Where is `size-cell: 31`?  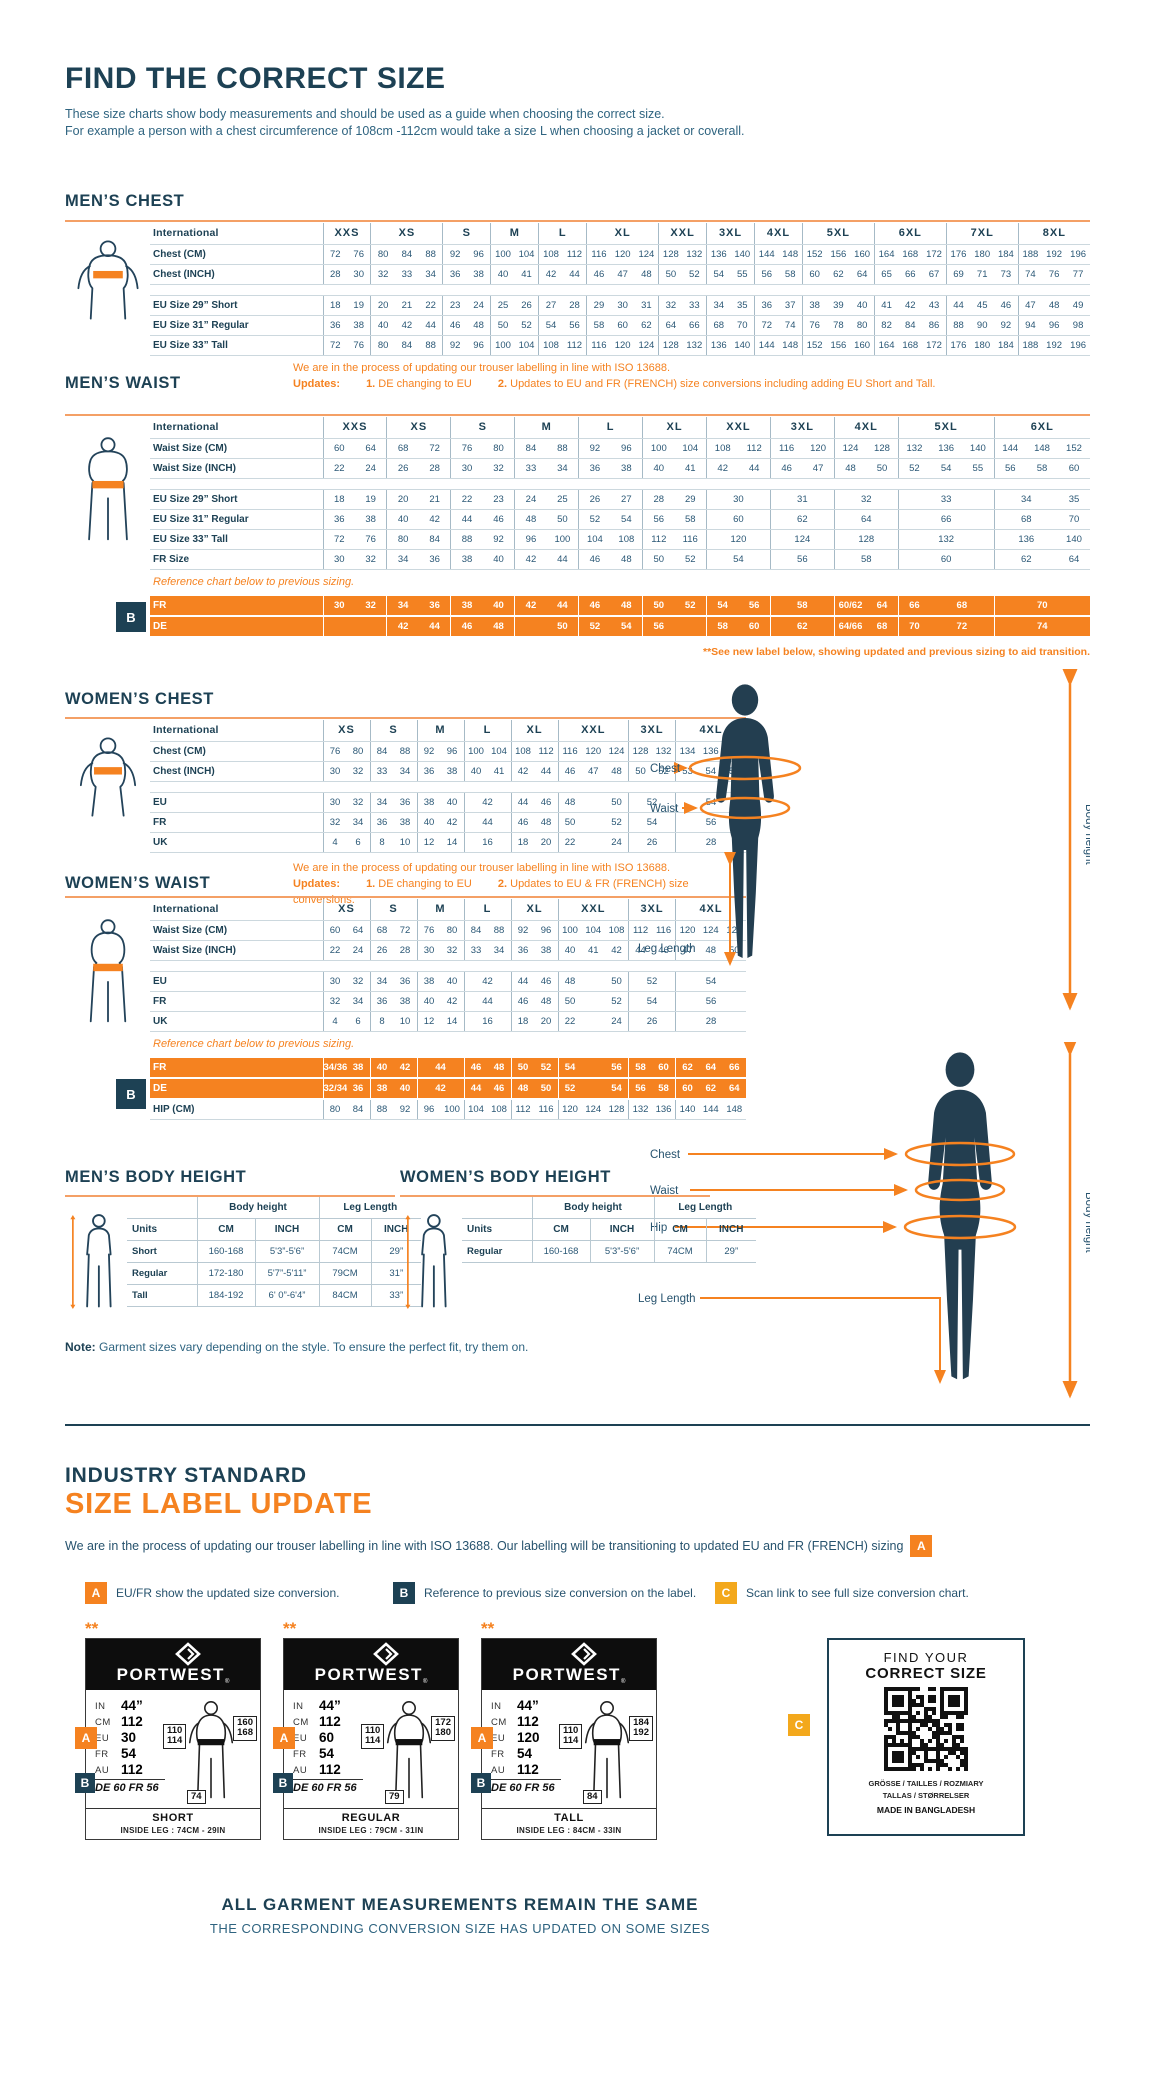 size-cell: 31 is located at coordinates (802, 499).